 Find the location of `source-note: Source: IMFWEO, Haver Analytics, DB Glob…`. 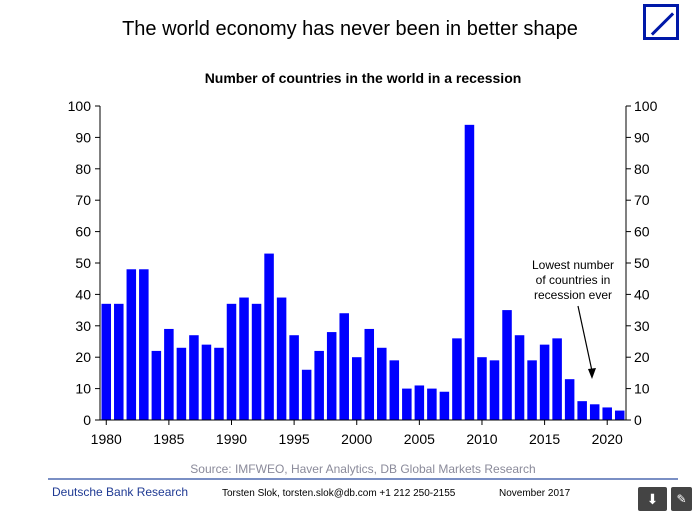

source-note: Source: IMFWEO, Haver Analytics, DB Glob… is located at coordinates (363, 469).